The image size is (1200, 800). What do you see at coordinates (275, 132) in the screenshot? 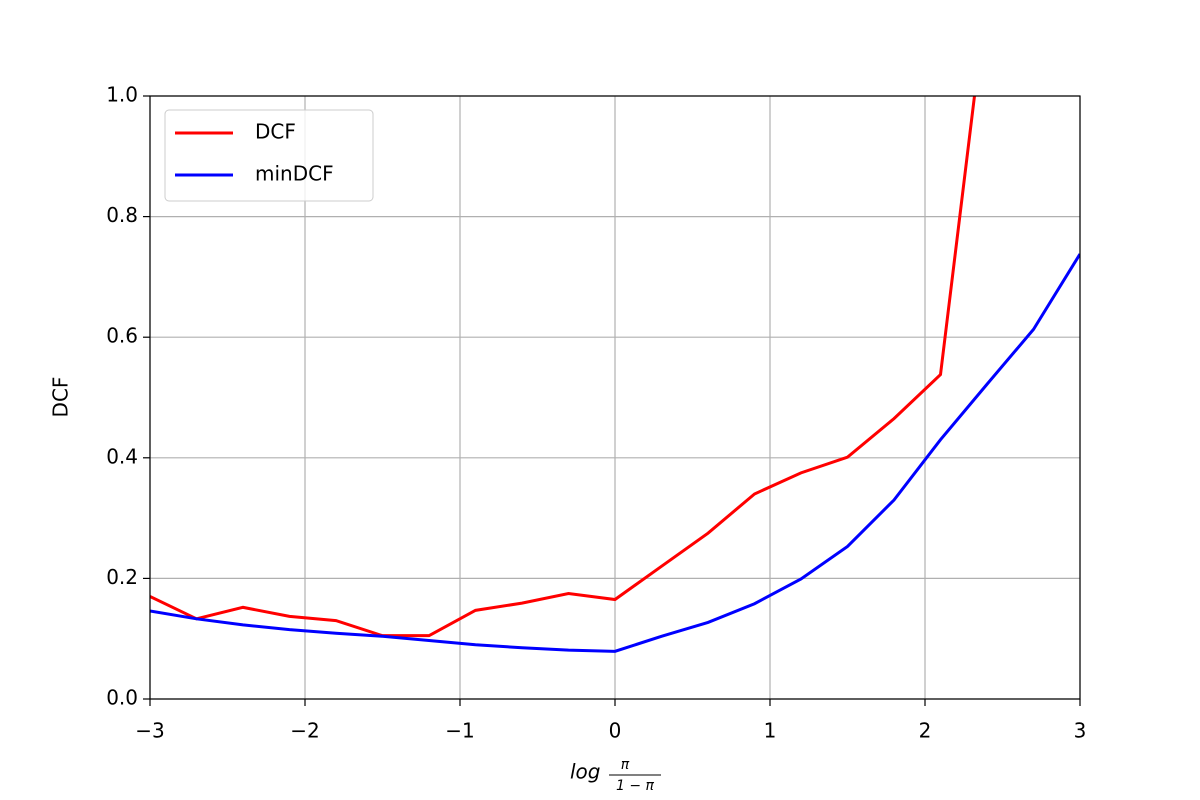
I see `legend-label: DCF` at bounding box center [275, 132].